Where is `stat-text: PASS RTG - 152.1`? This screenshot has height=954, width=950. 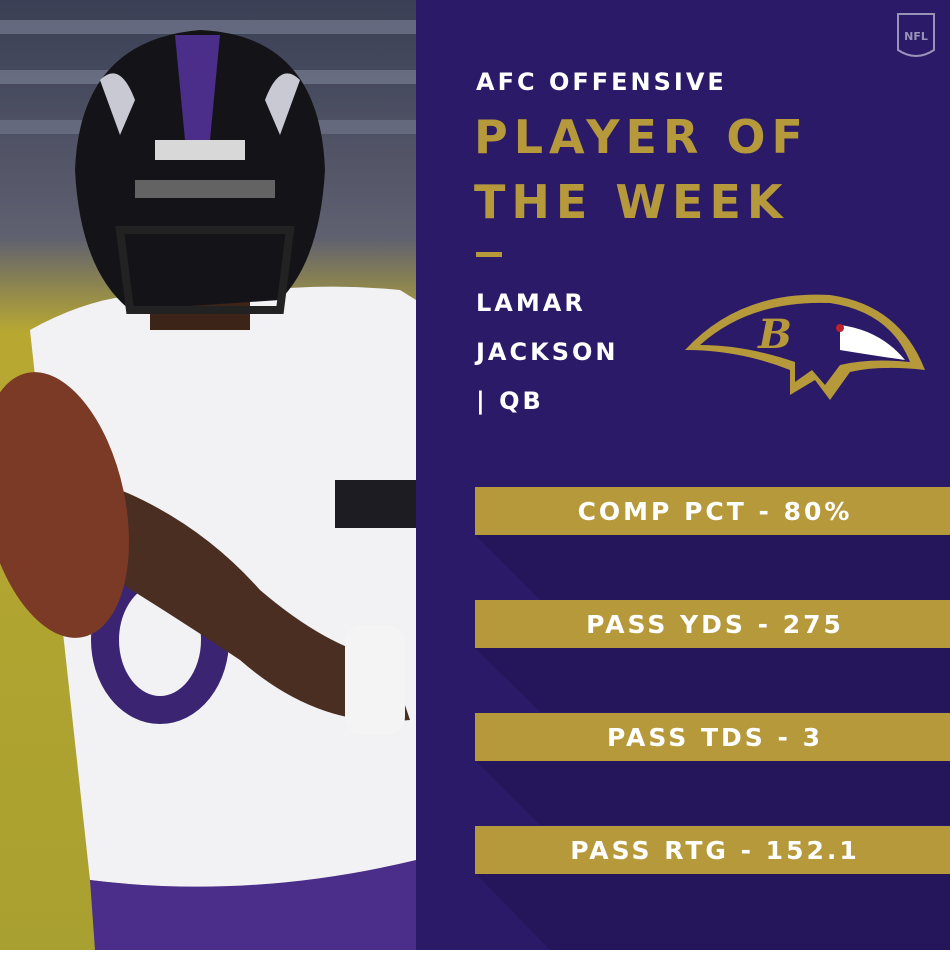
stat-text: PASS RTG - 152.1 is located at coordinates (715, 850).